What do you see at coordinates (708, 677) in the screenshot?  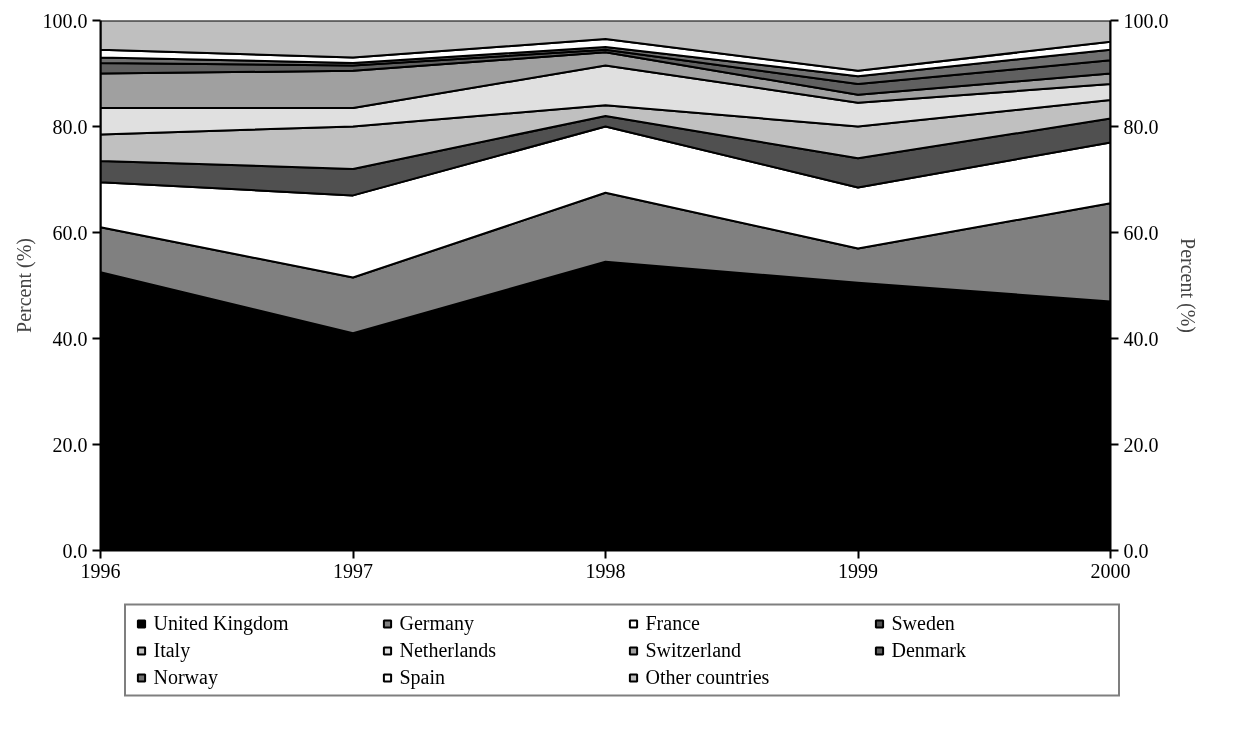 I see `legend-label: Other countries` at bounding box center [708, 677].